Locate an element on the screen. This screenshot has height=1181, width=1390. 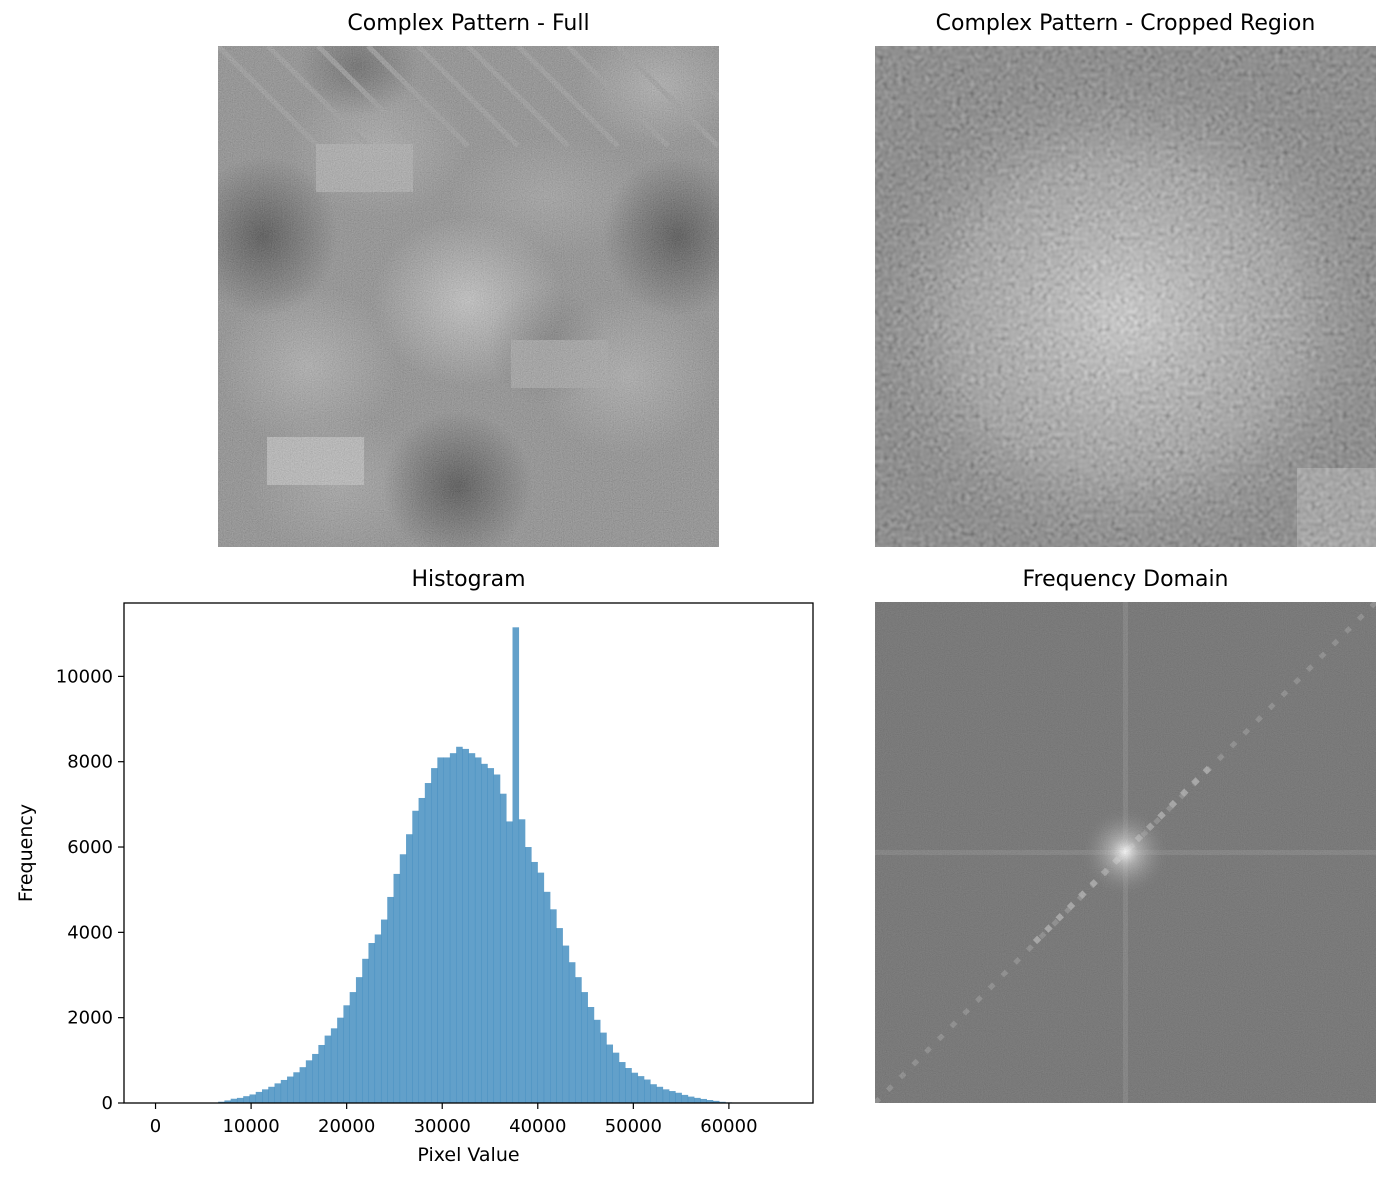
y-tick-label: 2000 is located at coordinates (90, 1018).